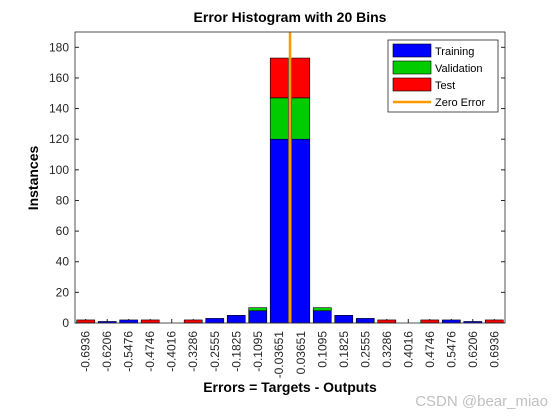 This screenshot has width=560, height=420. Describe the element at coordinates (279, 355) in the screenshot. I see `x-tick-label: -0.03651` at that location.